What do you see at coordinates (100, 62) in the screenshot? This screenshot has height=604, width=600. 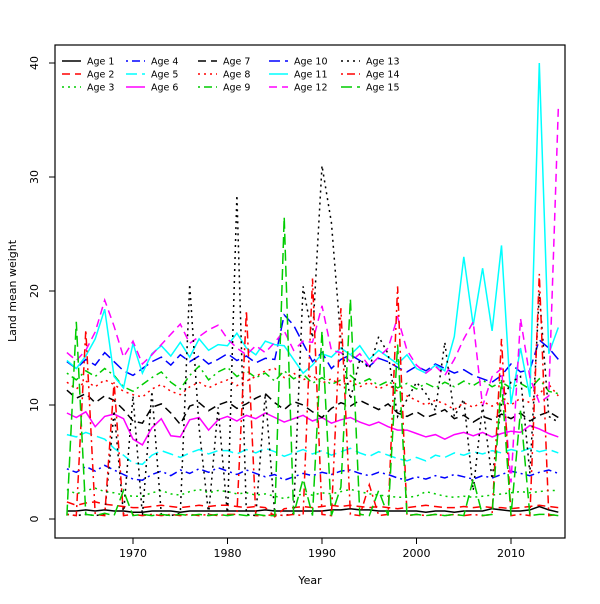 I see `legend-label-age-1: Age 1` at bounding box center [100, 62].